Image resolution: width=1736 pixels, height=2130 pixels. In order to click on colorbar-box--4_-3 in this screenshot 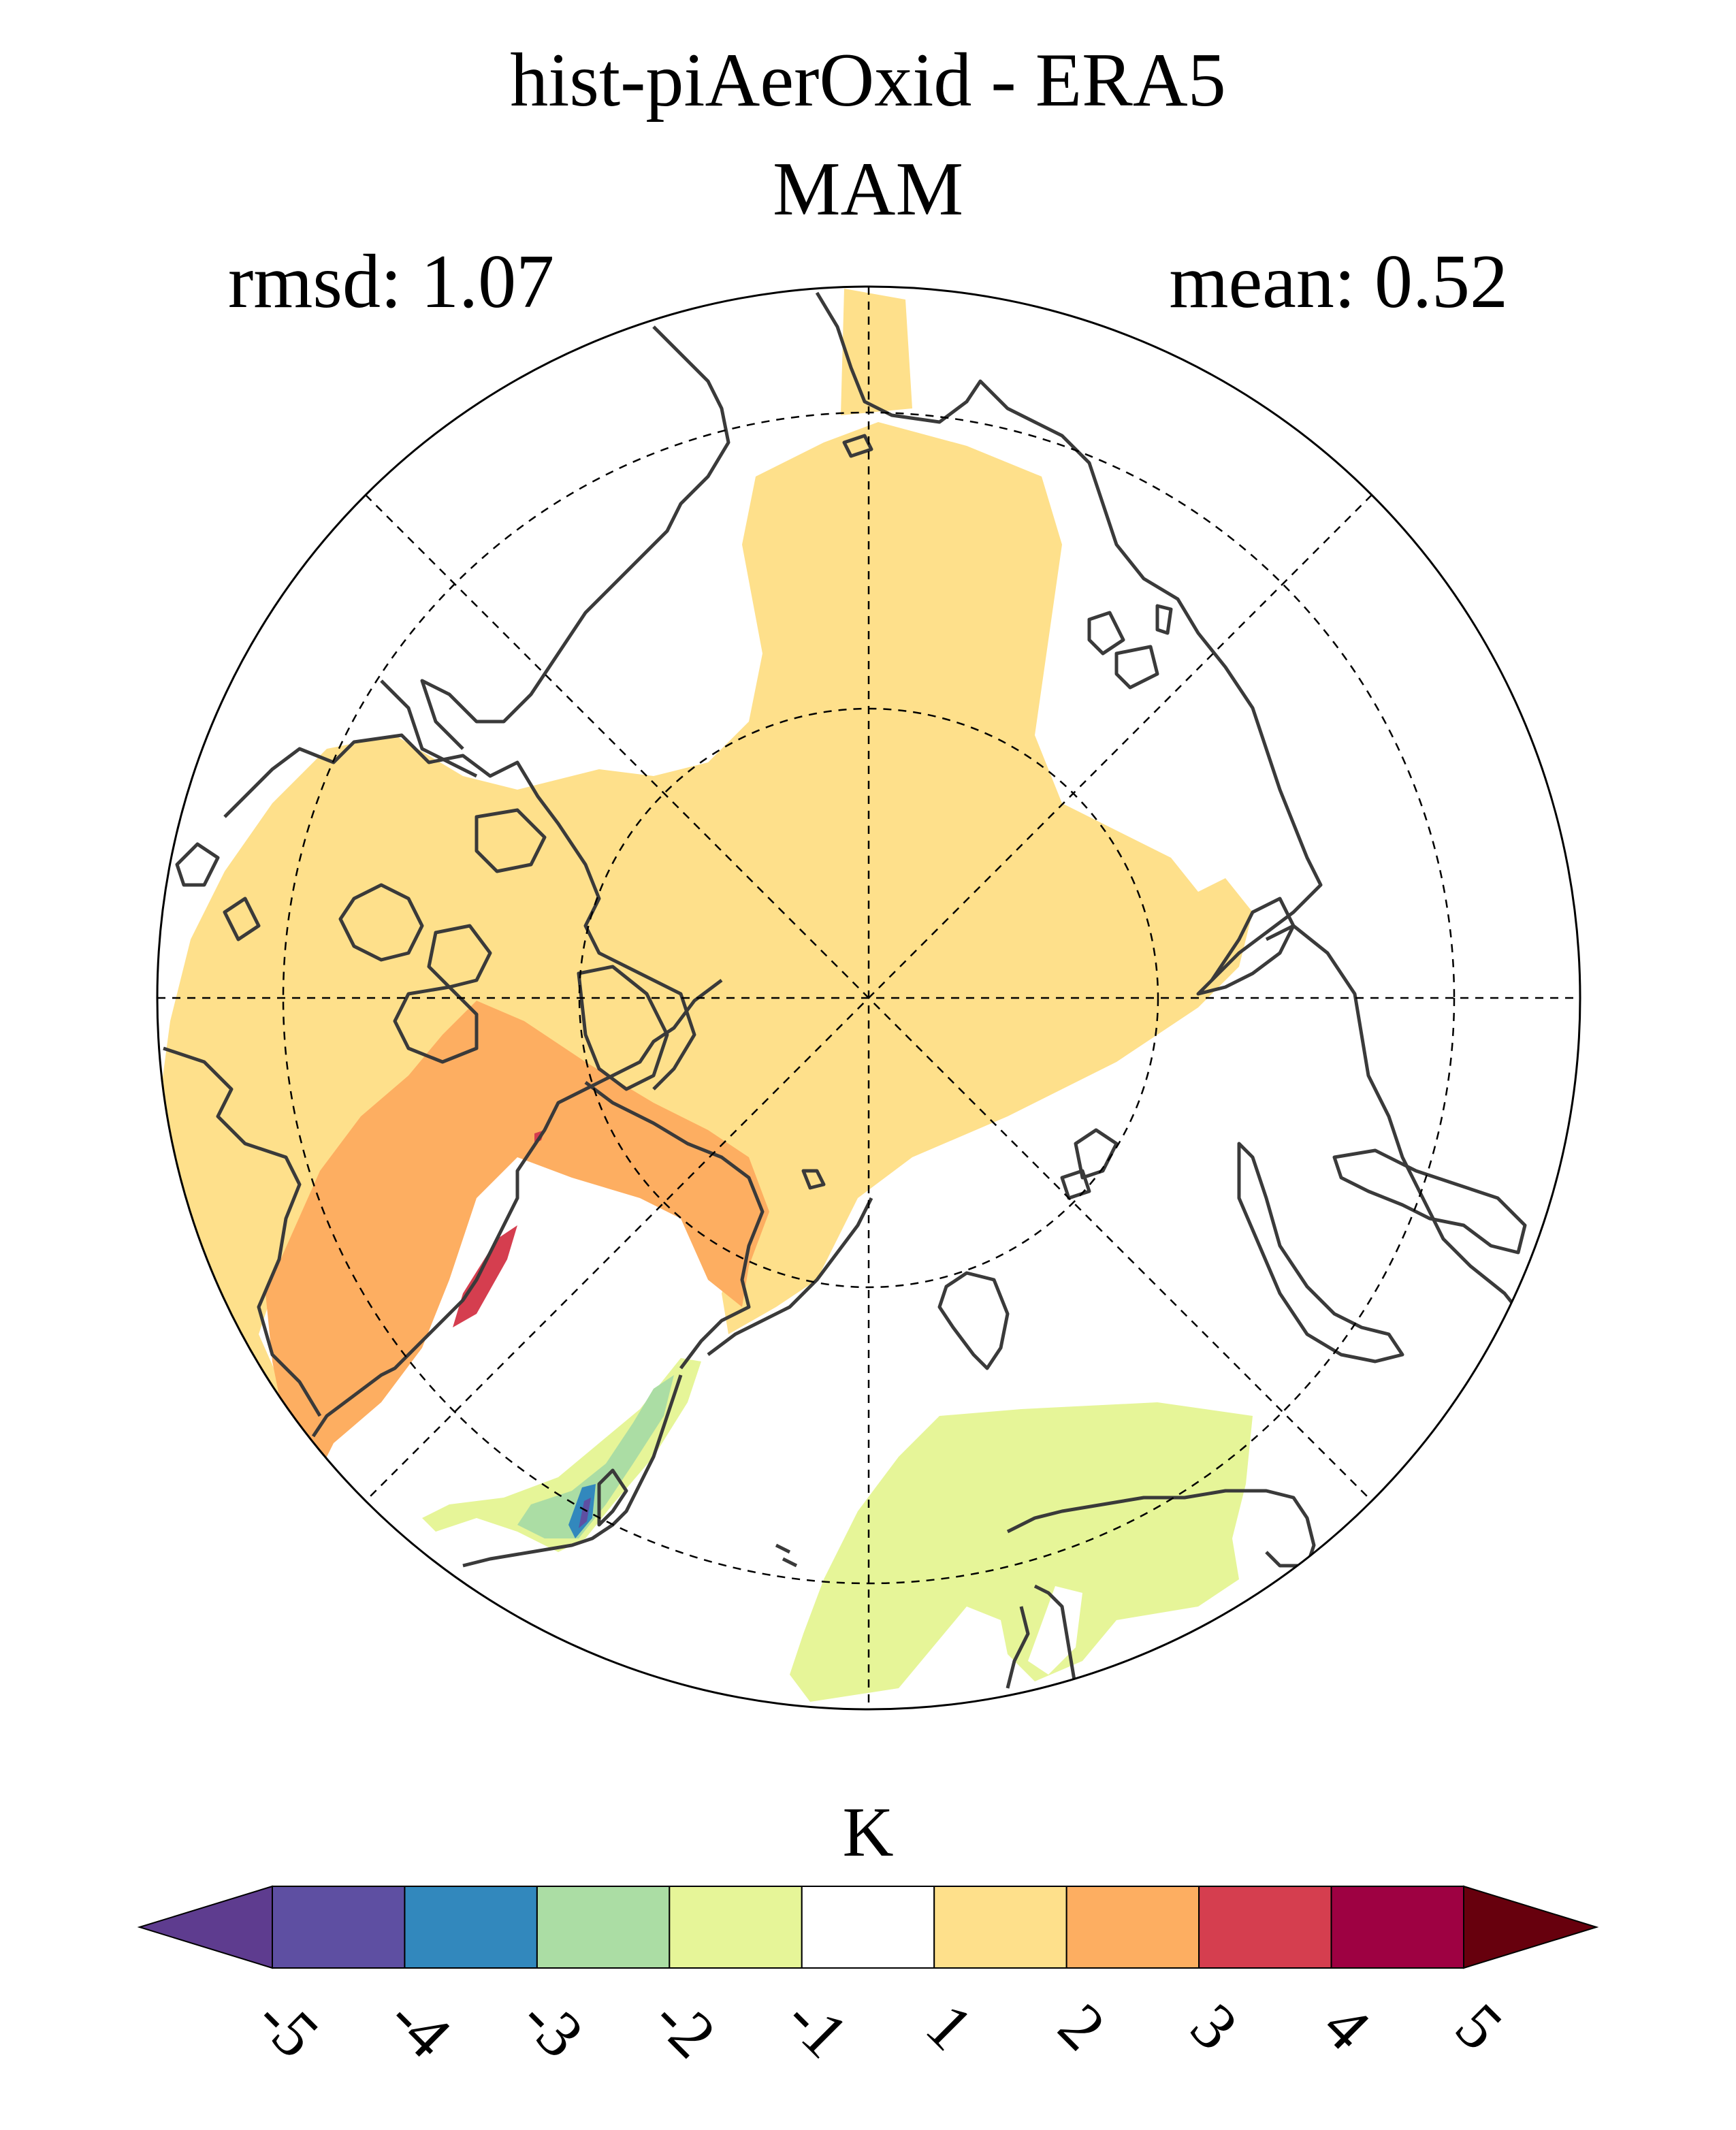, I will do `click(471, 1927)`.